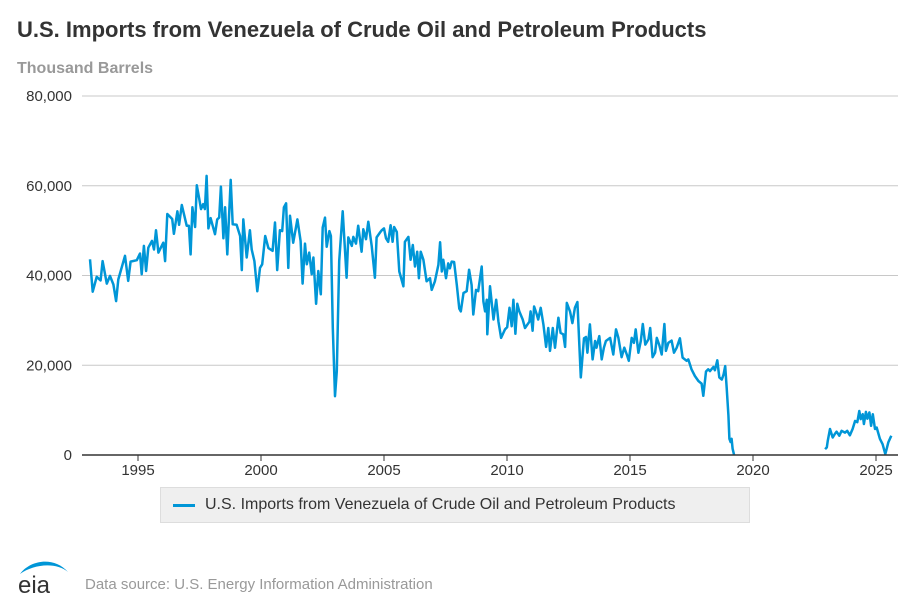 This screenshot has width=914, height=609. Describe the element at coordinates (44, 567) in the screenshot. I see `logo-arc-icon` at that location.